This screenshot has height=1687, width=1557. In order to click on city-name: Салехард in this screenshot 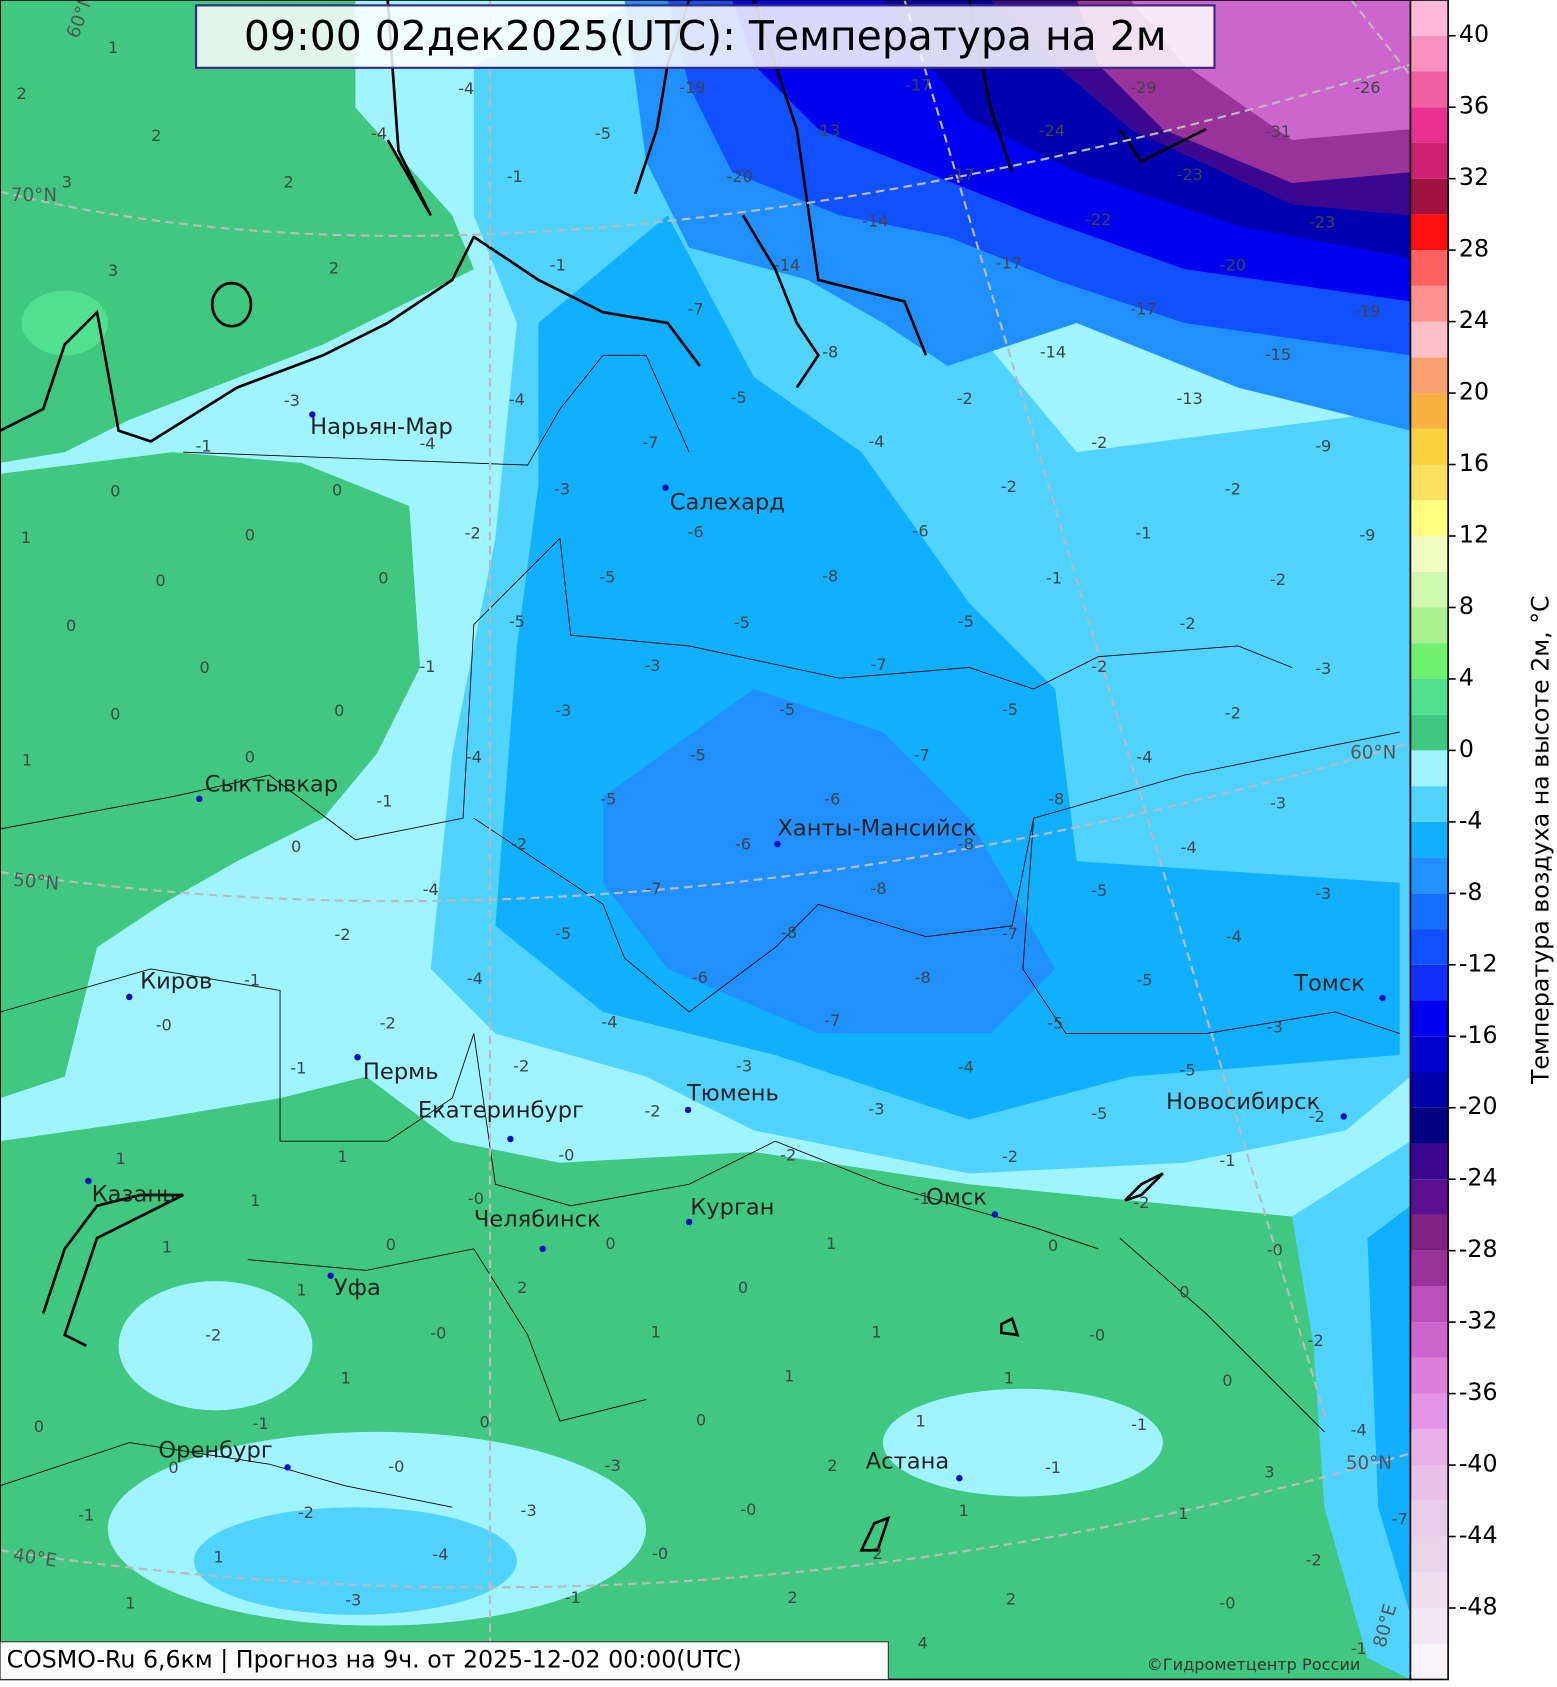, I will do `click(727, 502)`.